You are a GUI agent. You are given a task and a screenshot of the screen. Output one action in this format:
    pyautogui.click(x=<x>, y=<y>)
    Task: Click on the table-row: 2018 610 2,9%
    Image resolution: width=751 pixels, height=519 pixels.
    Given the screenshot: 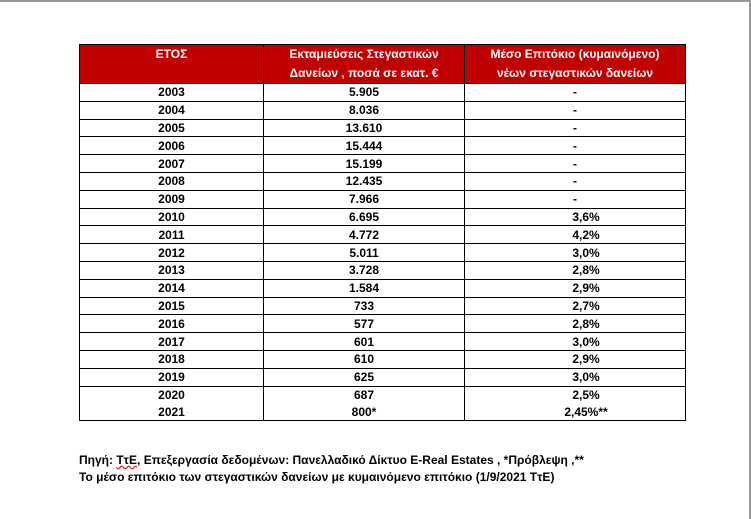 What is the action you would take?
    pyautogui.click(x=382, y=359)
    